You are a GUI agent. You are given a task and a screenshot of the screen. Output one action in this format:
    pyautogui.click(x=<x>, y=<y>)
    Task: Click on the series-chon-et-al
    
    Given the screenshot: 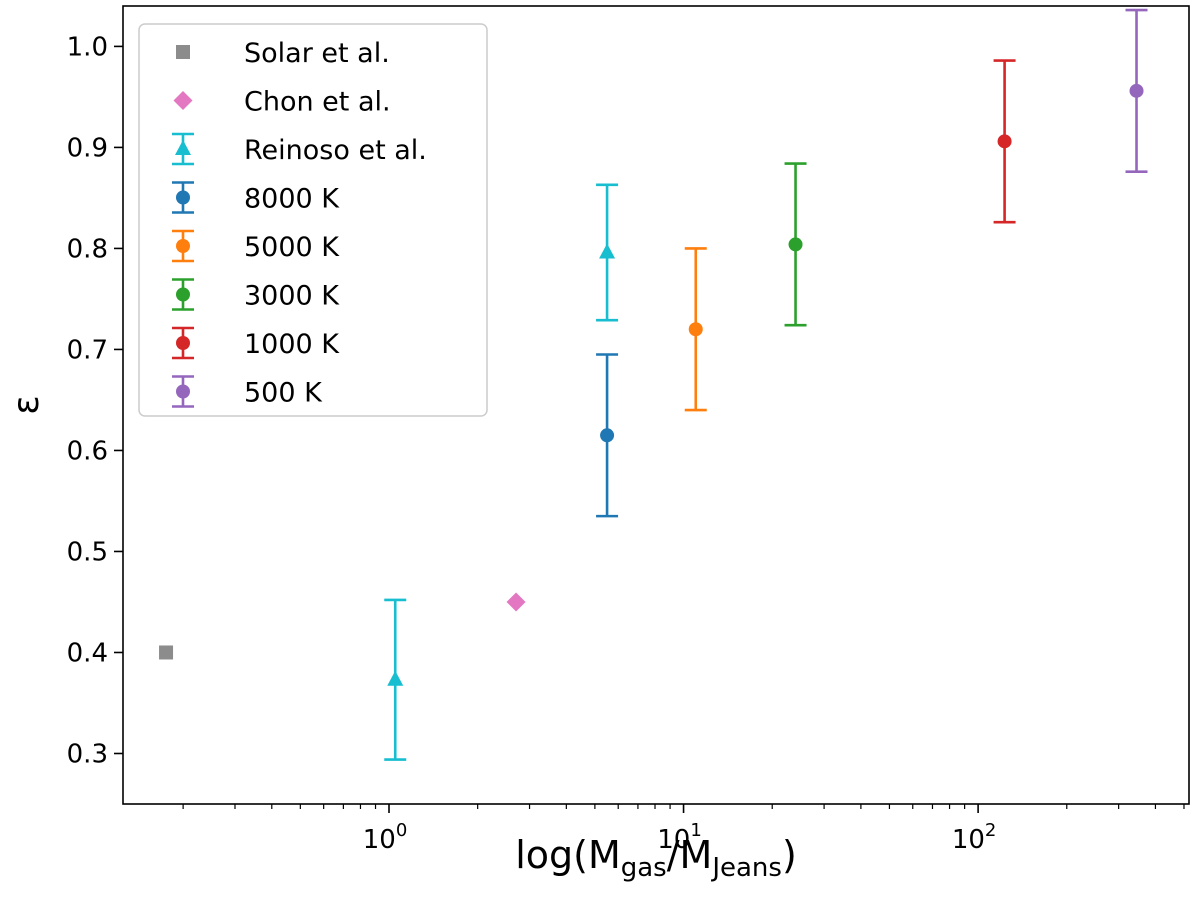 What is the action you would take?
    pyautogui.click(x=516, y=602)
    